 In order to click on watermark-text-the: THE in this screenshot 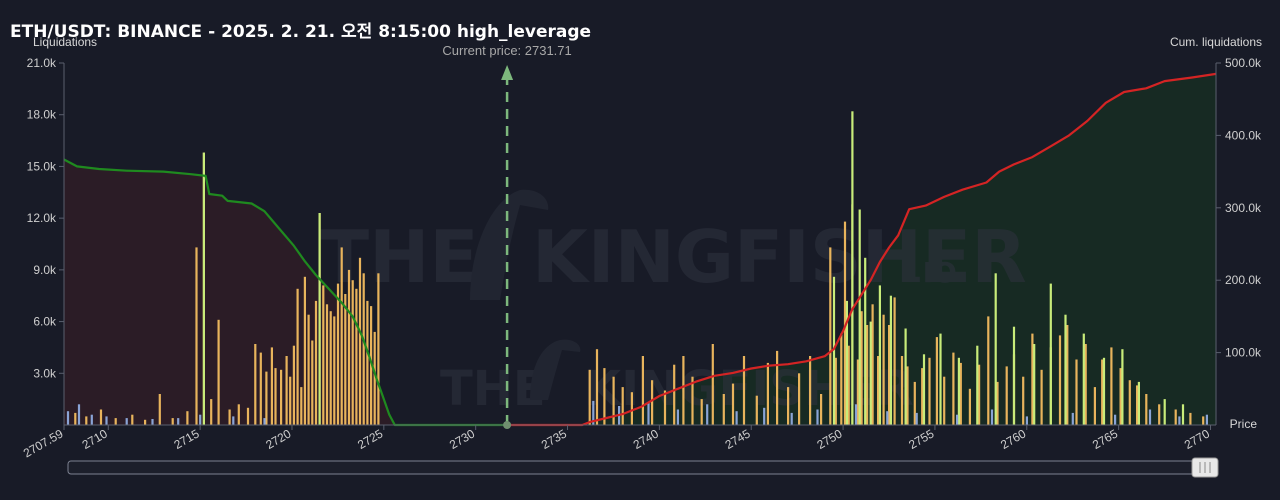, I will do `click(399, 257)`.